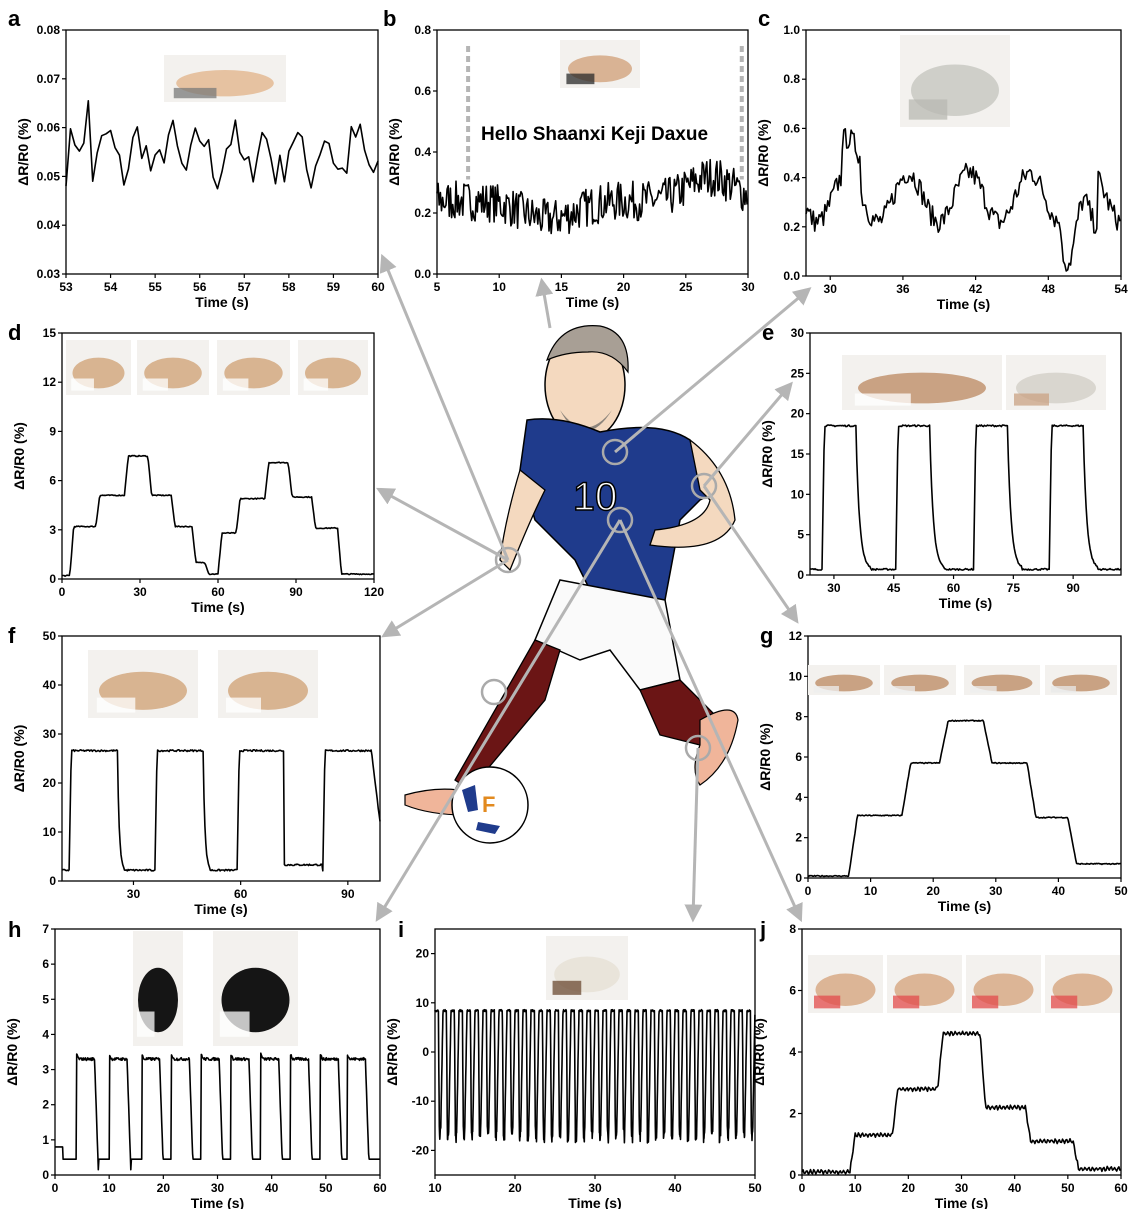 This screenshot has height=1209, width=1131. What do you see at coordinates (762, 929) in the screenshot?
I see `panel-letter: j` at bounding box center [762, 929].